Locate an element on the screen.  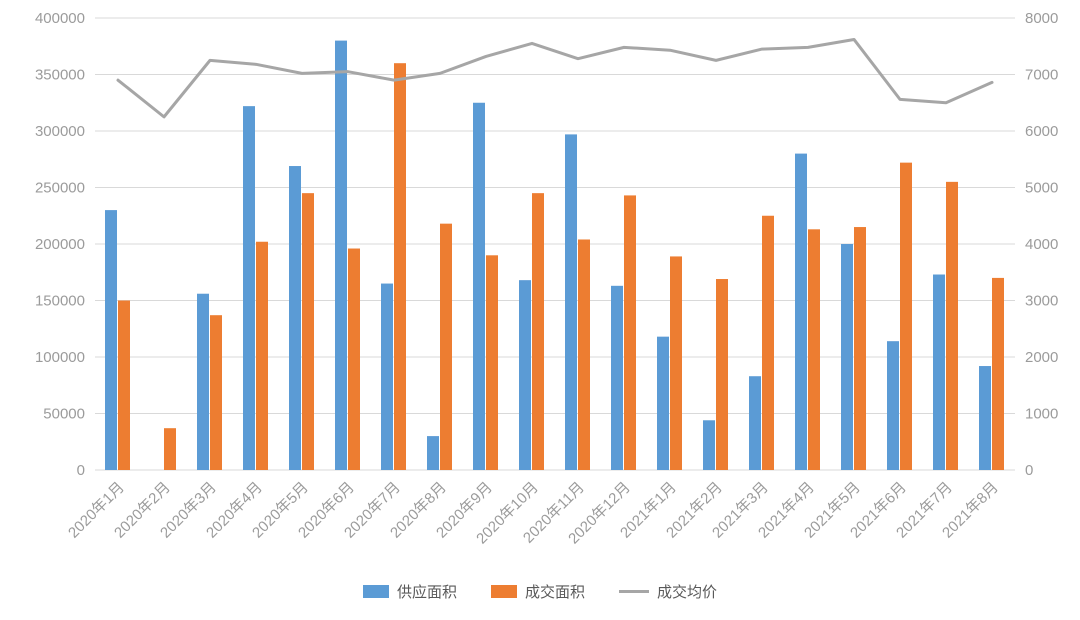
transaction-area-swatch is located at coordinates (503, 591).